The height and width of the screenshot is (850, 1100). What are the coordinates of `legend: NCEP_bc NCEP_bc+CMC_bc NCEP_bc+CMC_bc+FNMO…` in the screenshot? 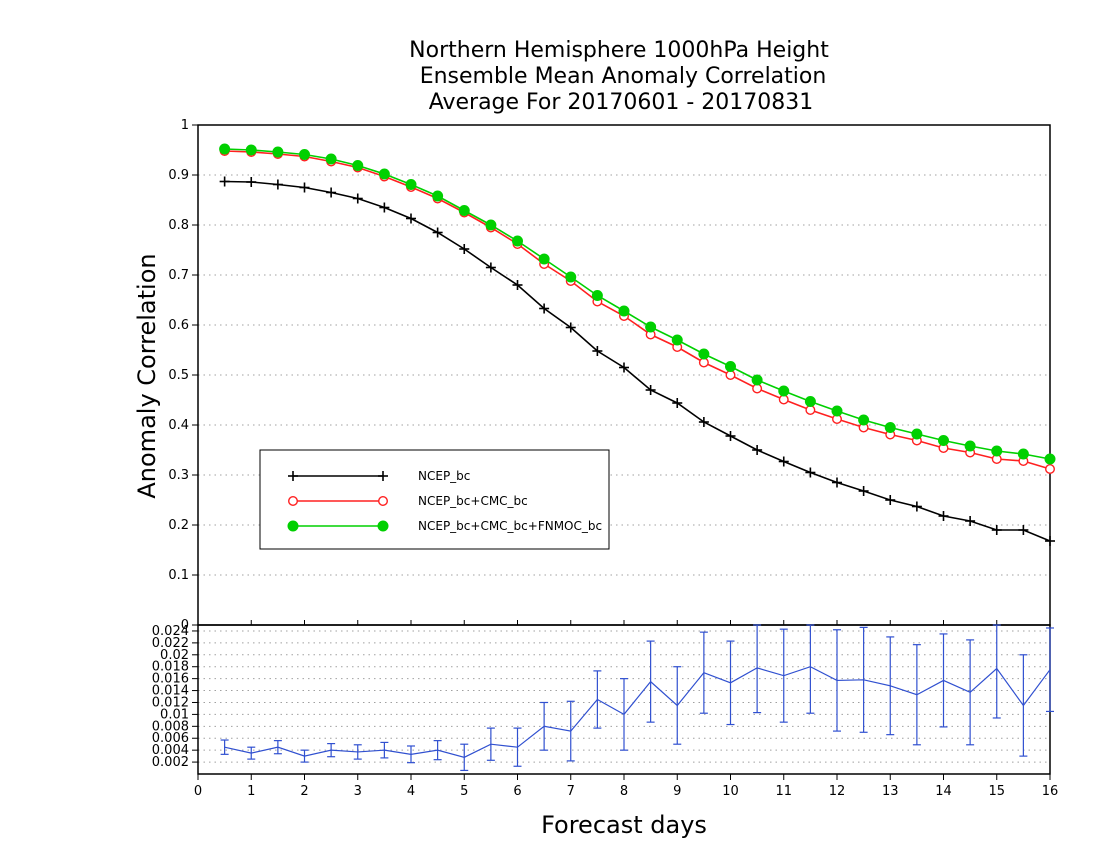 It's located at (434, 499).